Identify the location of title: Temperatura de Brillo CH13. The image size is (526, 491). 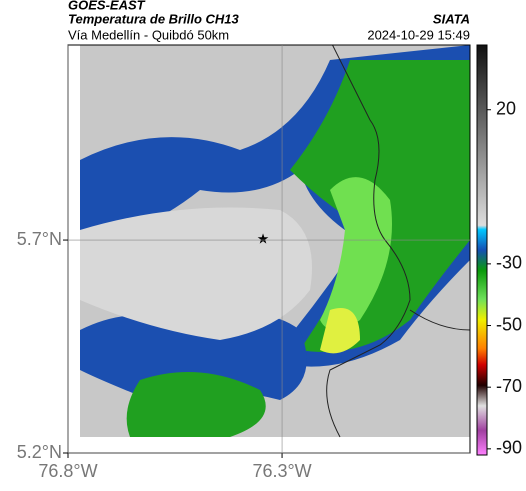
(154, 18).